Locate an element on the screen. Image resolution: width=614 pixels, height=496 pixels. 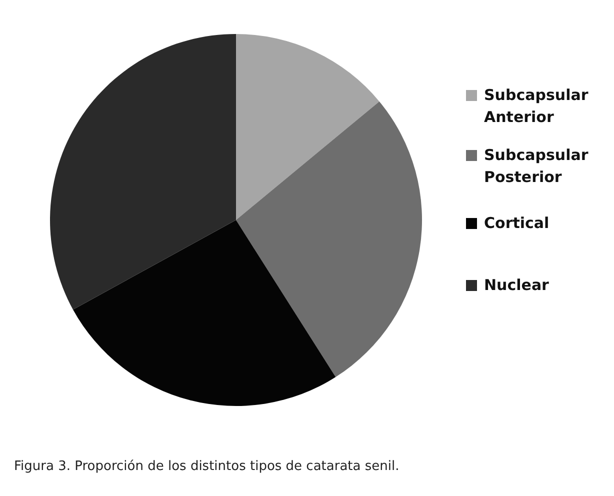
pie-slice is located at coordinates (308, 127).